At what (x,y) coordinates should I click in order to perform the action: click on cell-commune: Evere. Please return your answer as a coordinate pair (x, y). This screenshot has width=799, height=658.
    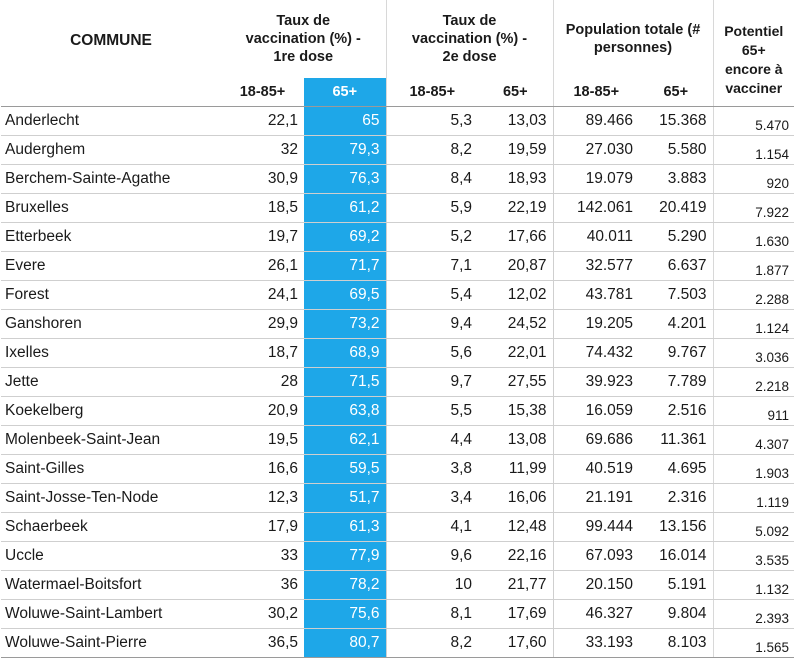
    Looking at the image, I should click on (111, 266).